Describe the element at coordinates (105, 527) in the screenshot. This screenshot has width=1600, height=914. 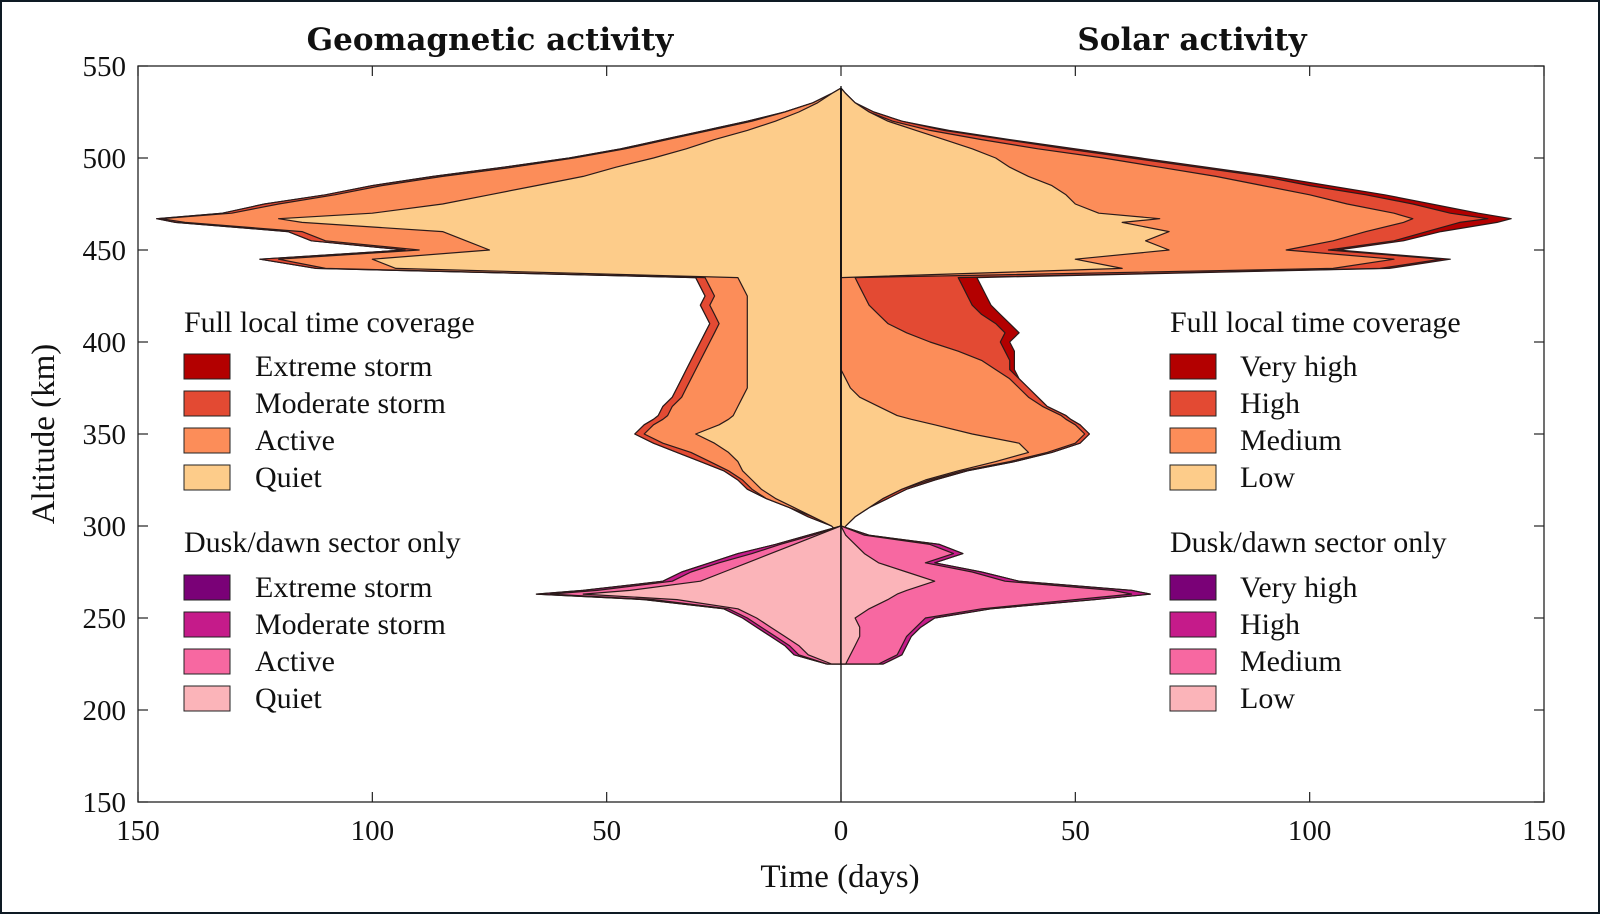
I see `y-tick-label: 300` at that location.